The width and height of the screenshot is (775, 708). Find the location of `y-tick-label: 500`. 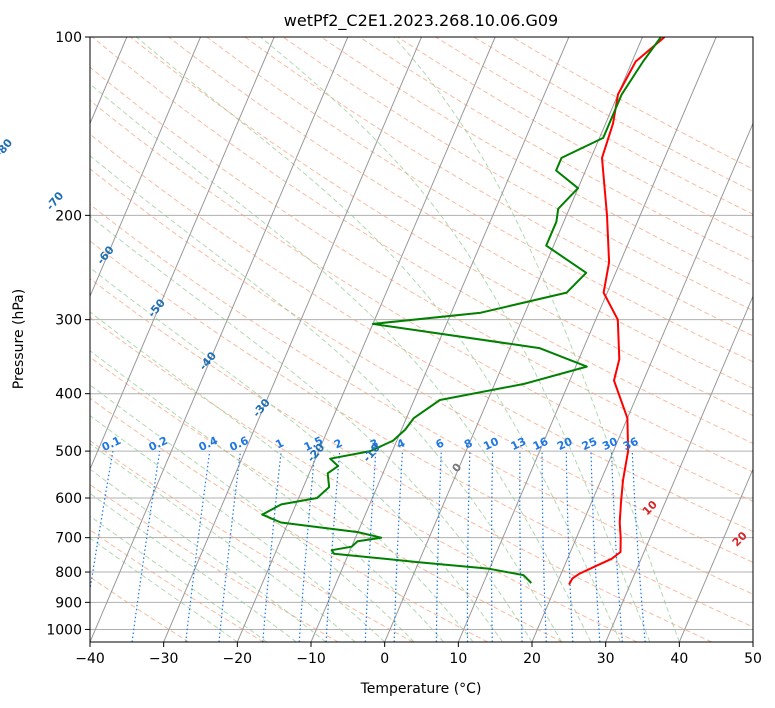

y-tick-label: 500 is located at coordinates (68, 452).